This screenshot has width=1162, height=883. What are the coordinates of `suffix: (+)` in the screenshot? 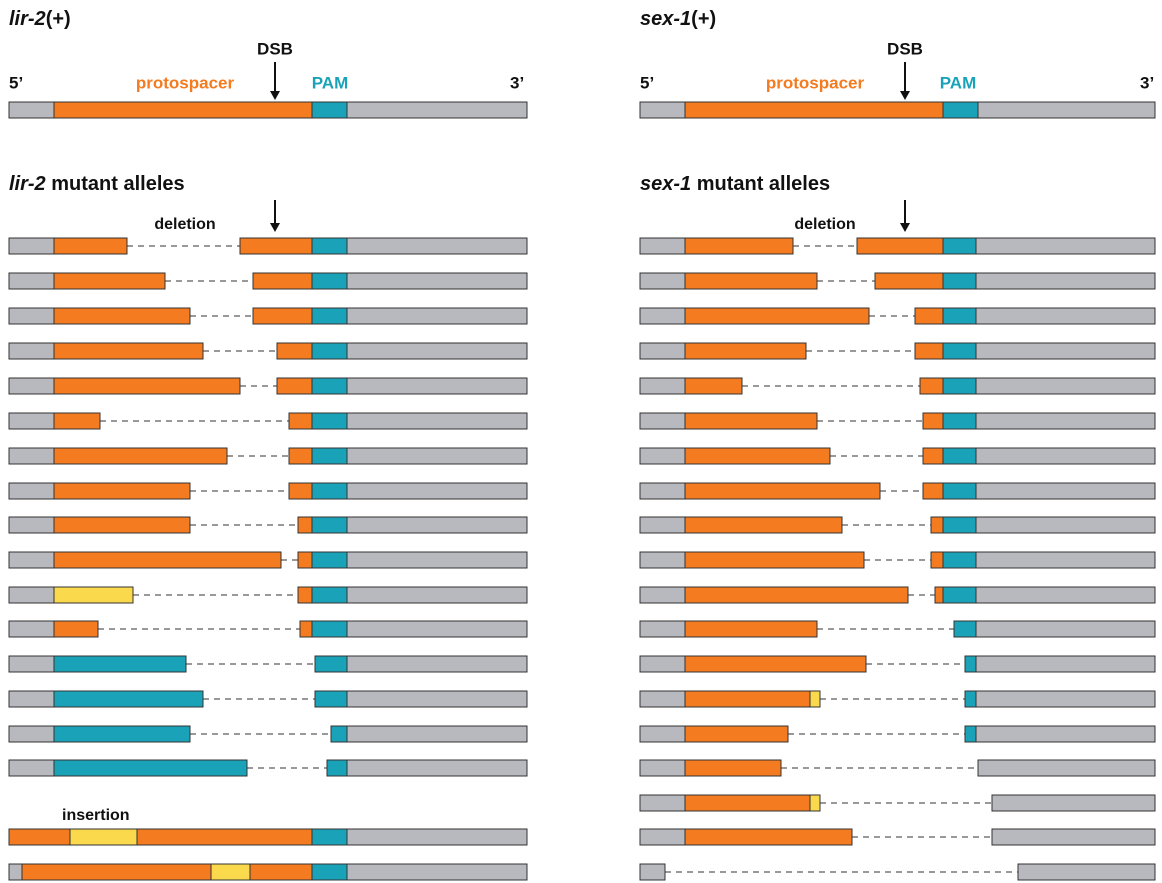 It's located at (58, 19).